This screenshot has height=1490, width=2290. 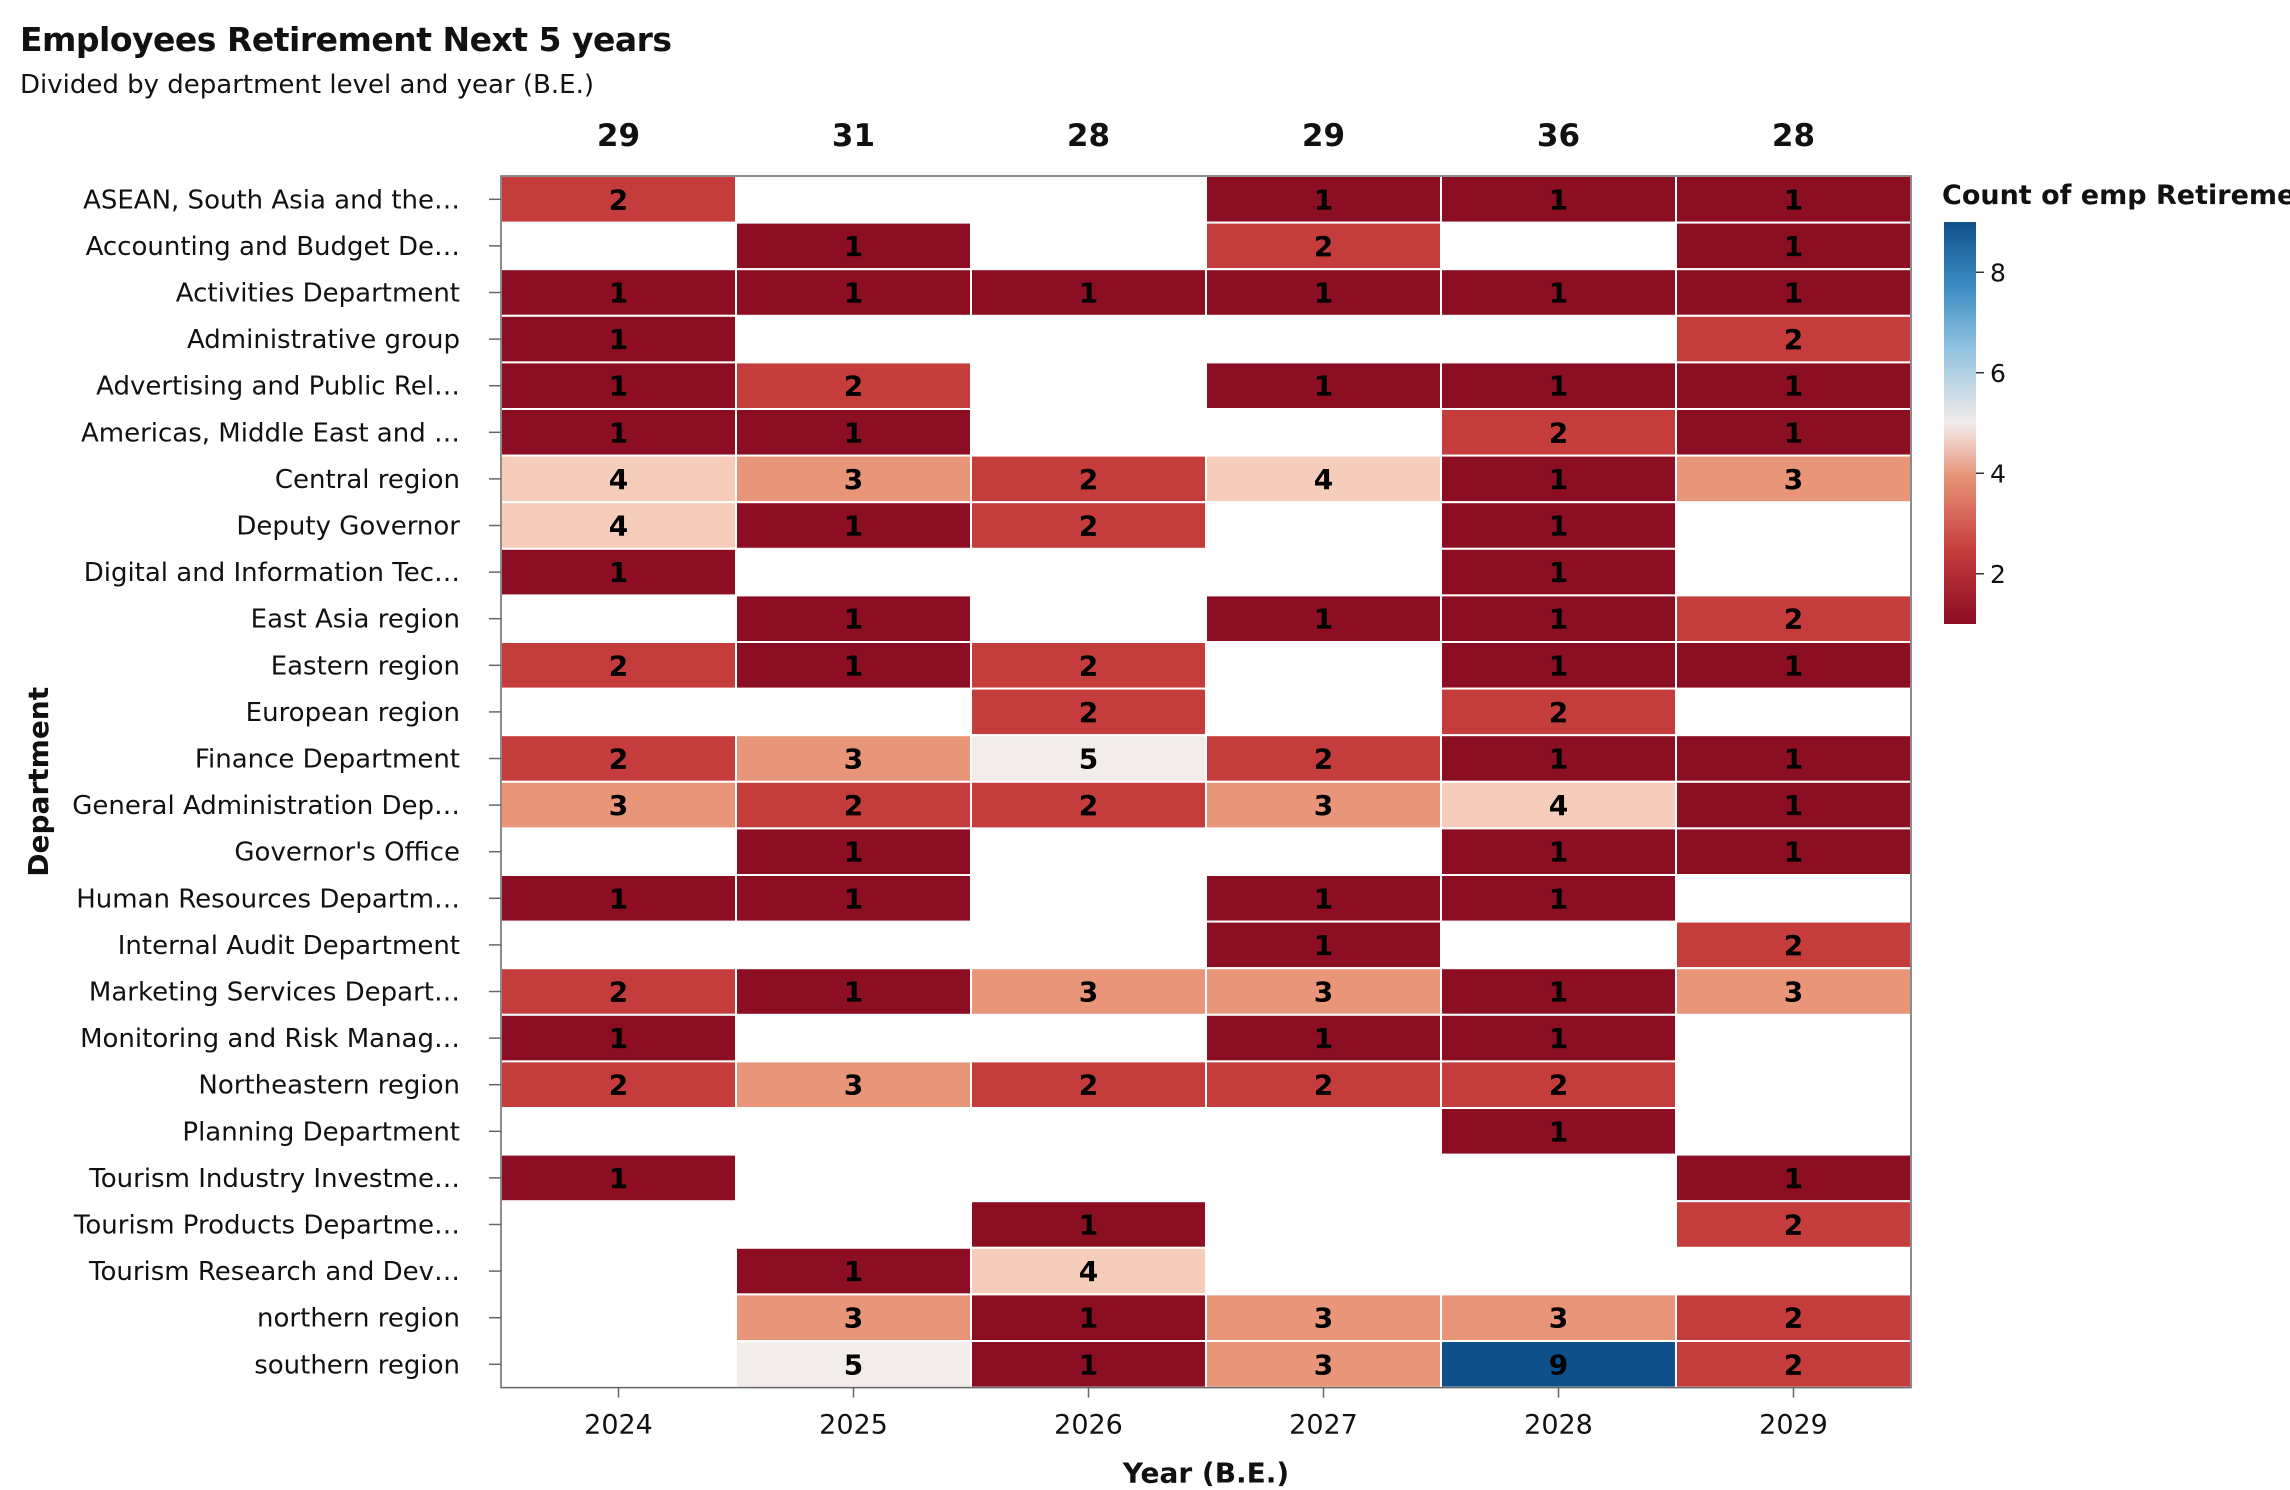 What do you see at coordinates (2116, 195) in the screenshot?
I see `legend-title: Count of emp Retirement` at bounding box center [2116, 195].